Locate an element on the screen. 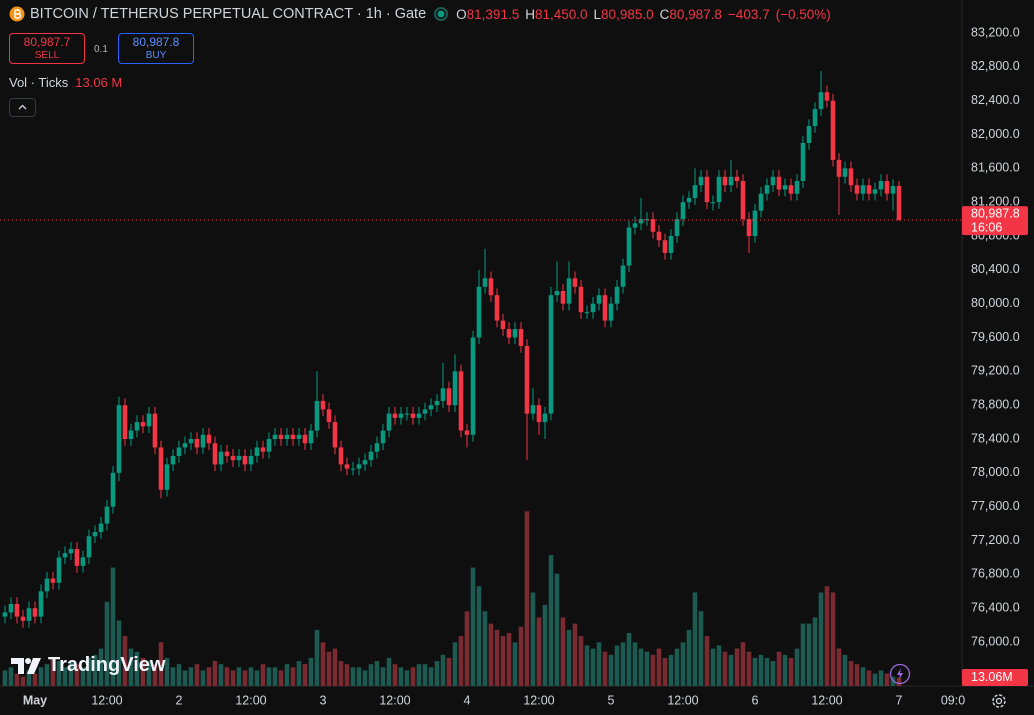 This screenshot has height=715, width=1034. settings-icon is located at coordinates (999, 701).